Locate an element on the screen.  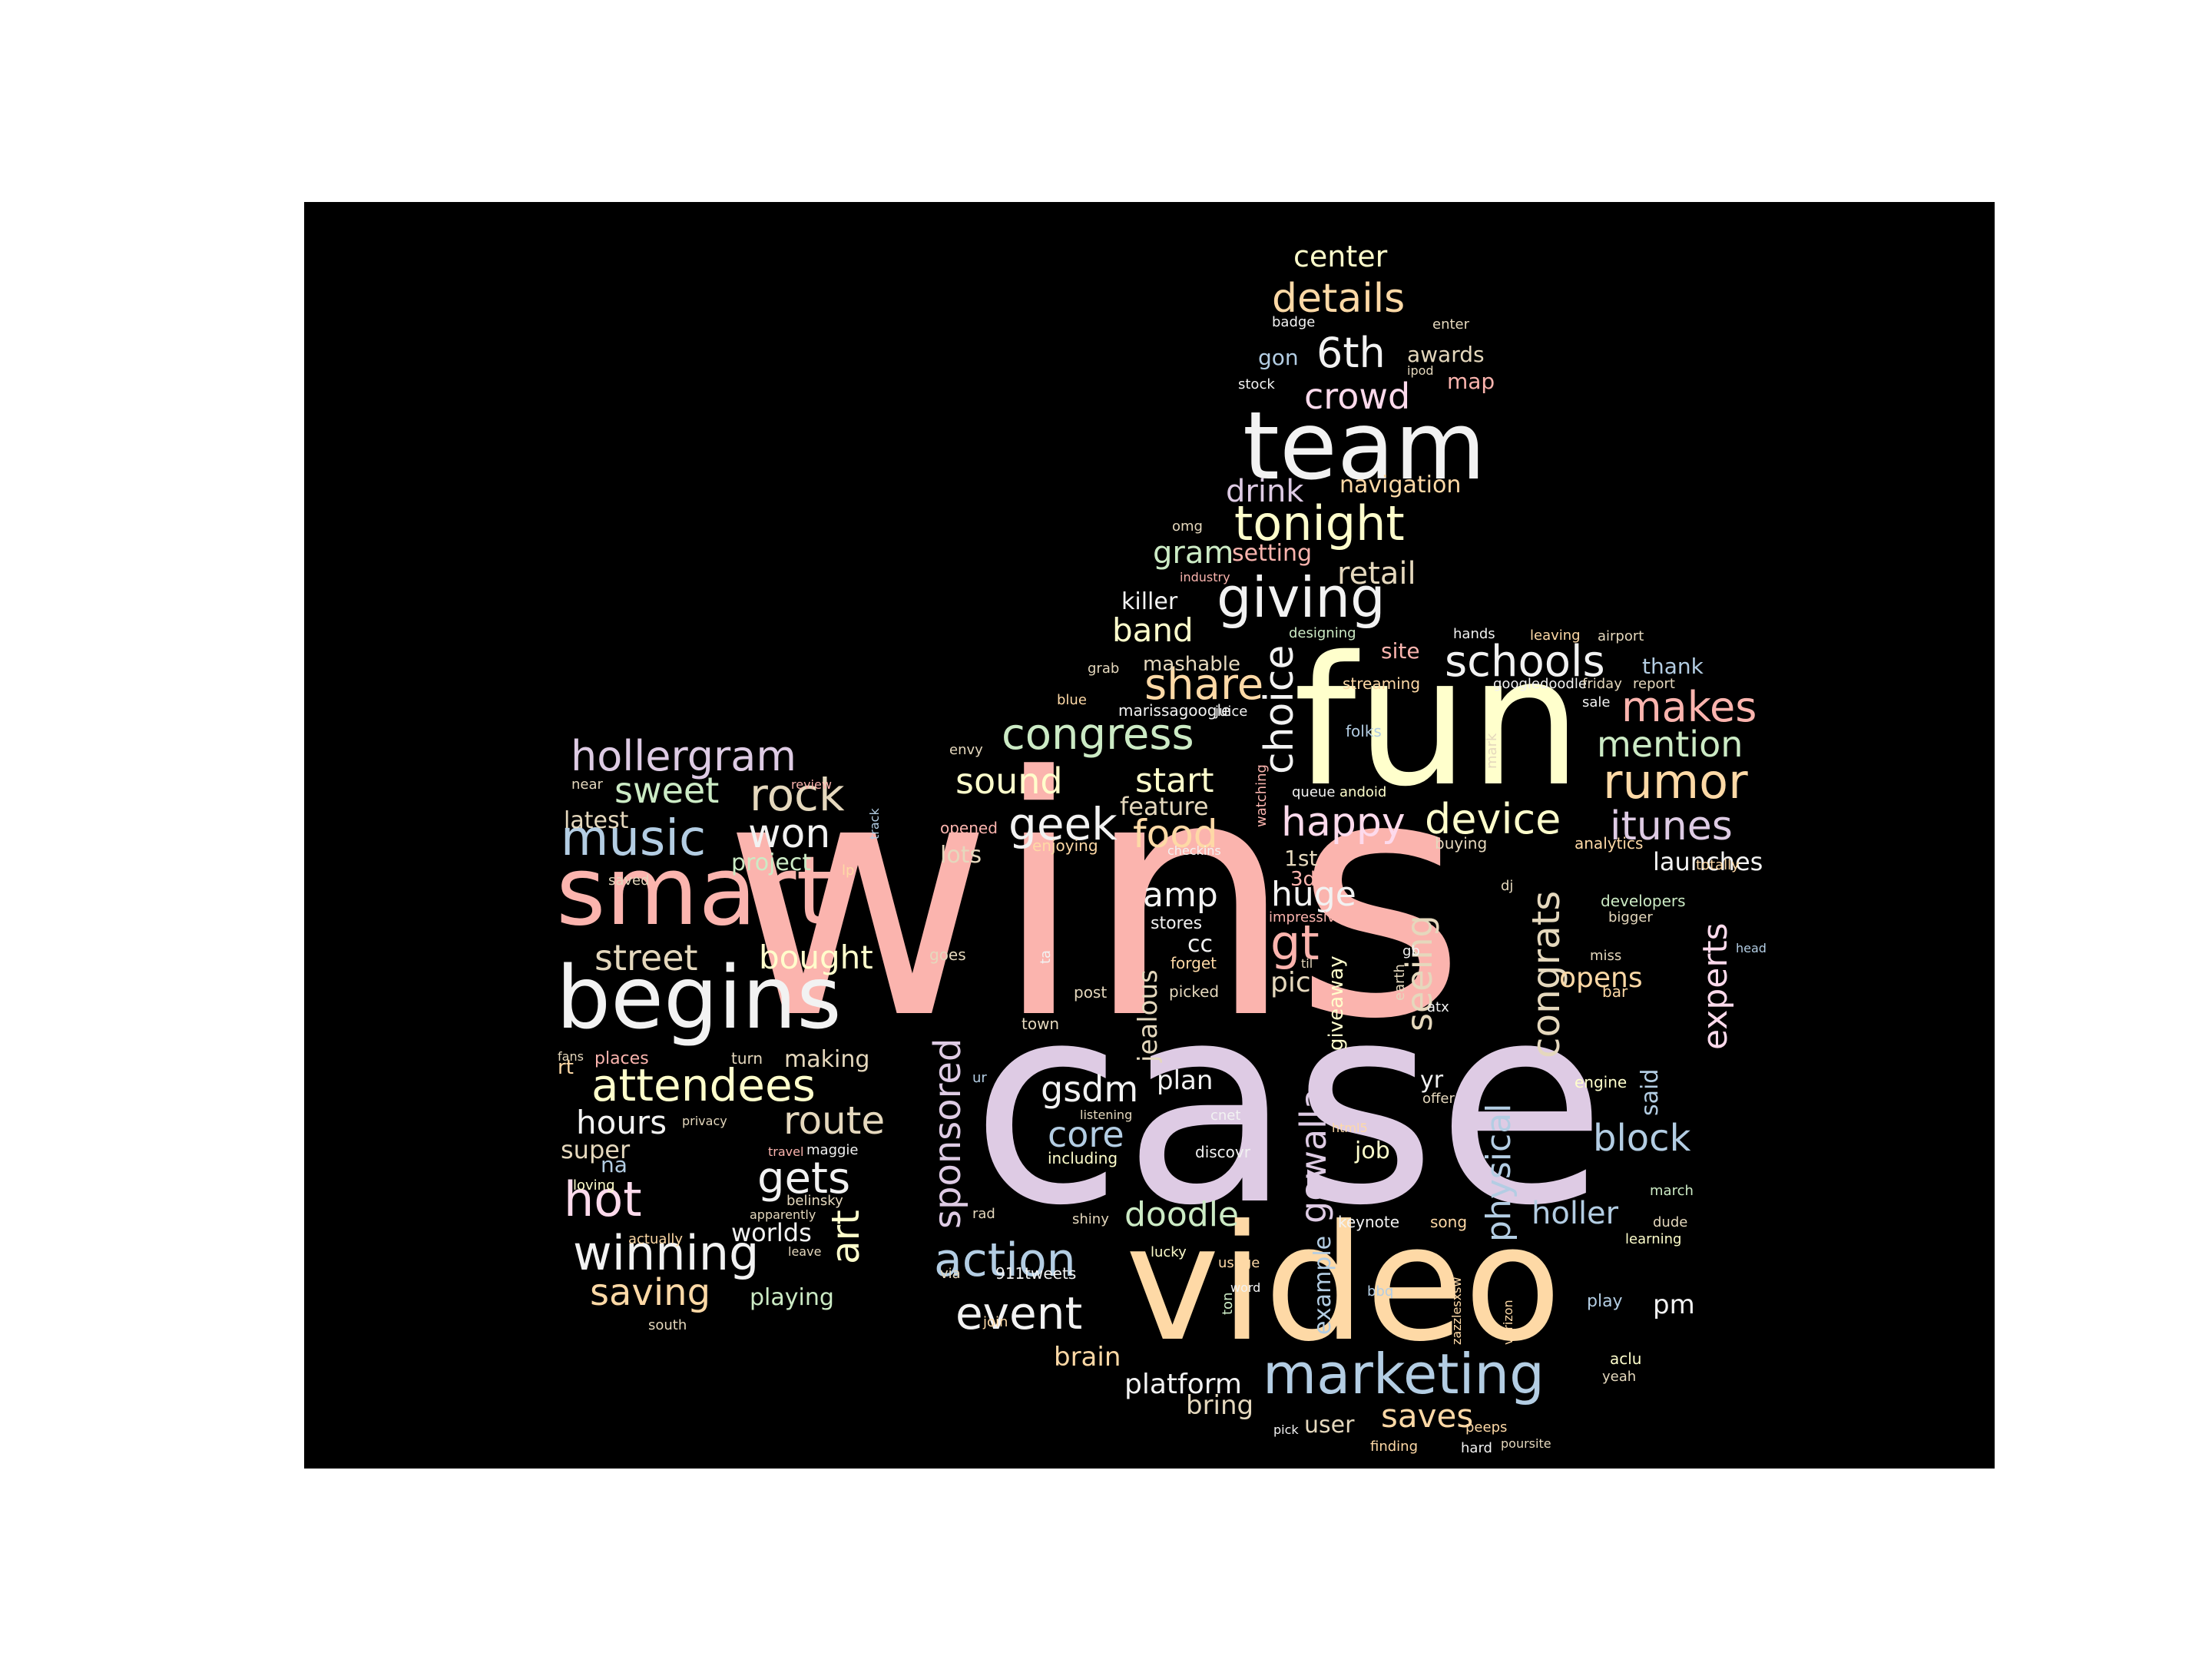
word: watching is located at coordinates (1262, 796).